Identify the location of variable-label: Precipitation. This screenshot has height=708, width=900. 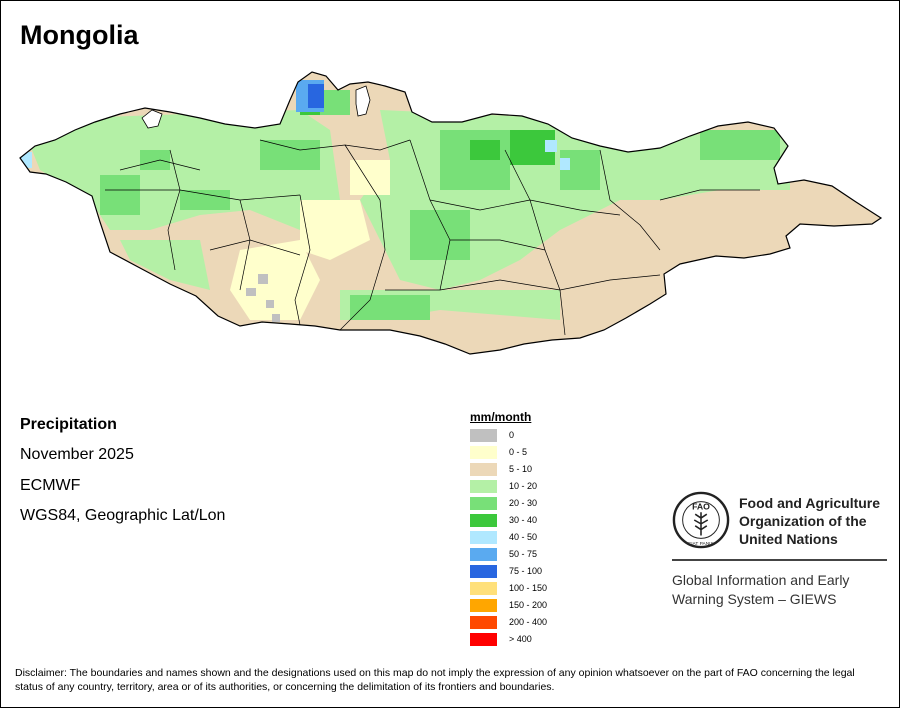
(68, 424).